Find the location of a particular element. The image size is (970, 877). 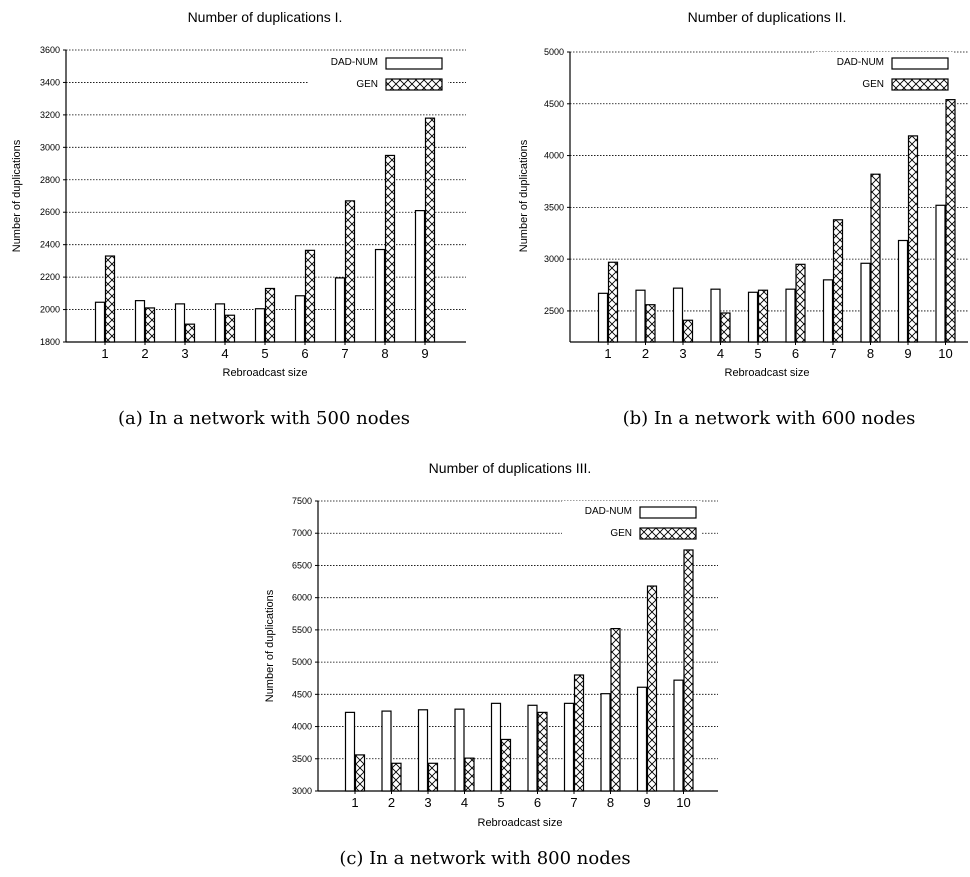

y-tick-label: 3200 is located at coordinates (50, 115).